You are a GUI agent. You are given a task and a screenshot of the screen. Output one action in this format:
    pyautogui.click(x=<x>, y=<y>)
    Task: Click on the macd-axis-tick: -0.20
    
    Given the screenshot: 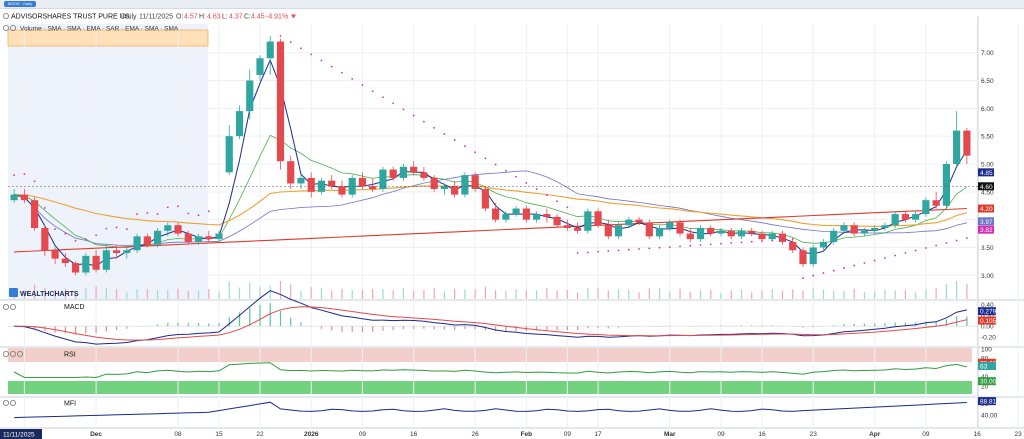 What is the action you would take?
    pyautogui.click(x=988, y=337)
    